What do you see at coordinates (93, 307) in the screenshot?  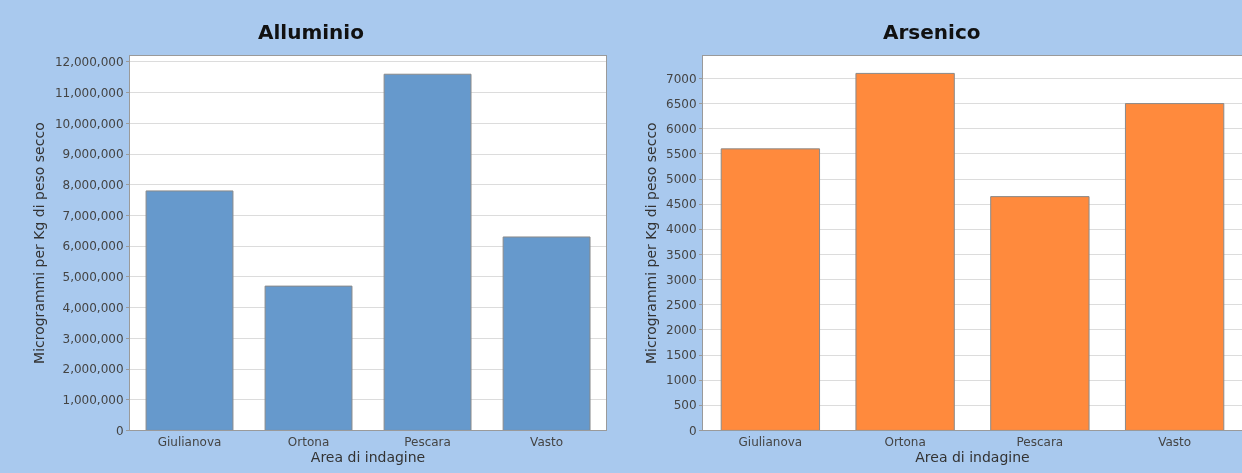 I see `y-tick-label: 4,000,000` at bounding box center [93, 307].